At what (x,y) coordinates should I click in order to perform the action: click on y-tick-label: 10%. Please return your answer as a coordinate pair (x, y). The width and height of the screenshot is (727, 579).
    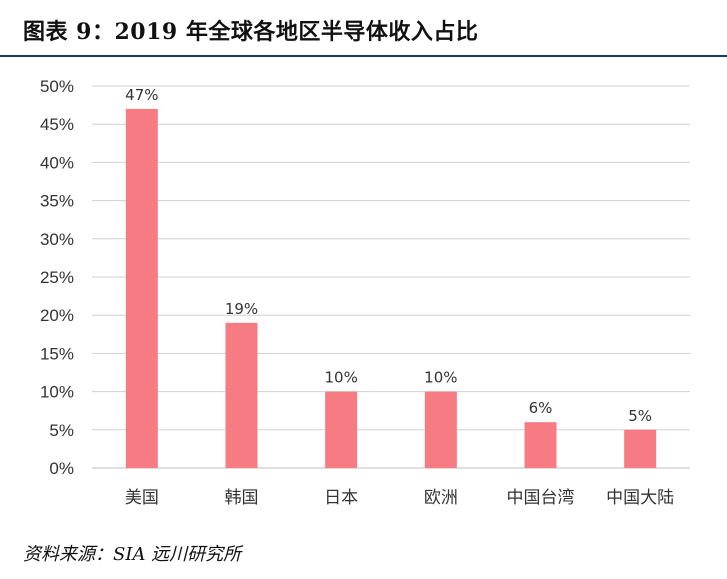
    Looking at the image, I should click on (57, 392).